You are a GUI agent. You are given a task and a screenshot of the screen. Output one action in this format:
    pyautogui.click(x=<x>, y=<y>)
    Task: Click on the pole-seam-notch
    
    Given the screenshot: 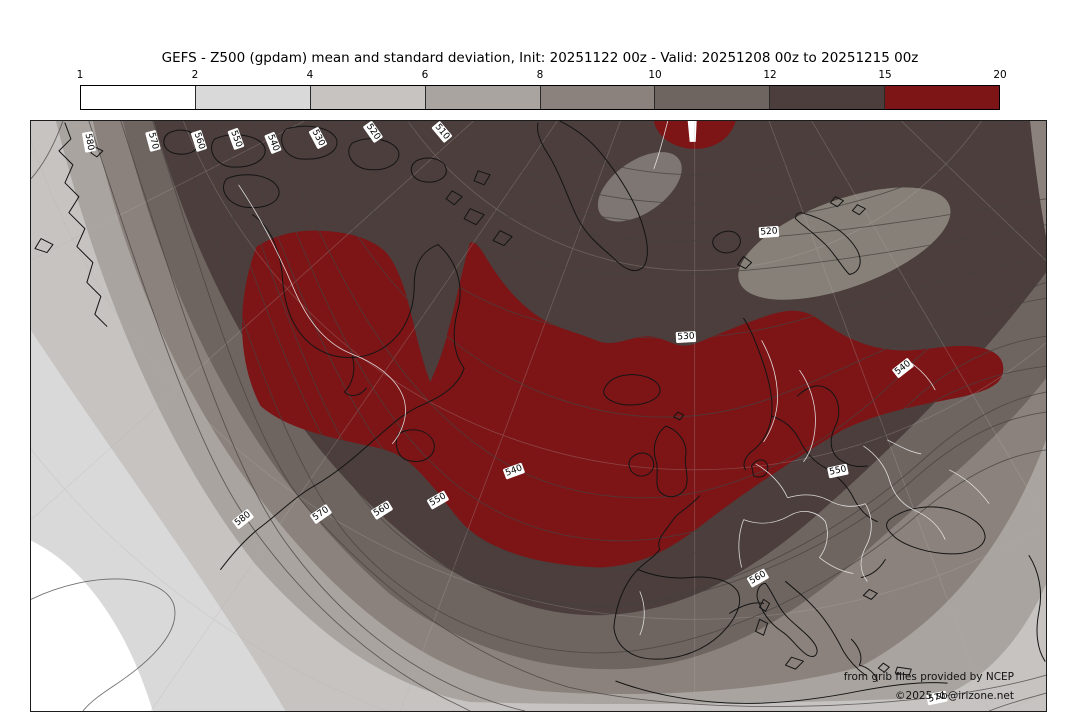 What is the action you would take?
    pyautogui.click(x=692, y=131)
    